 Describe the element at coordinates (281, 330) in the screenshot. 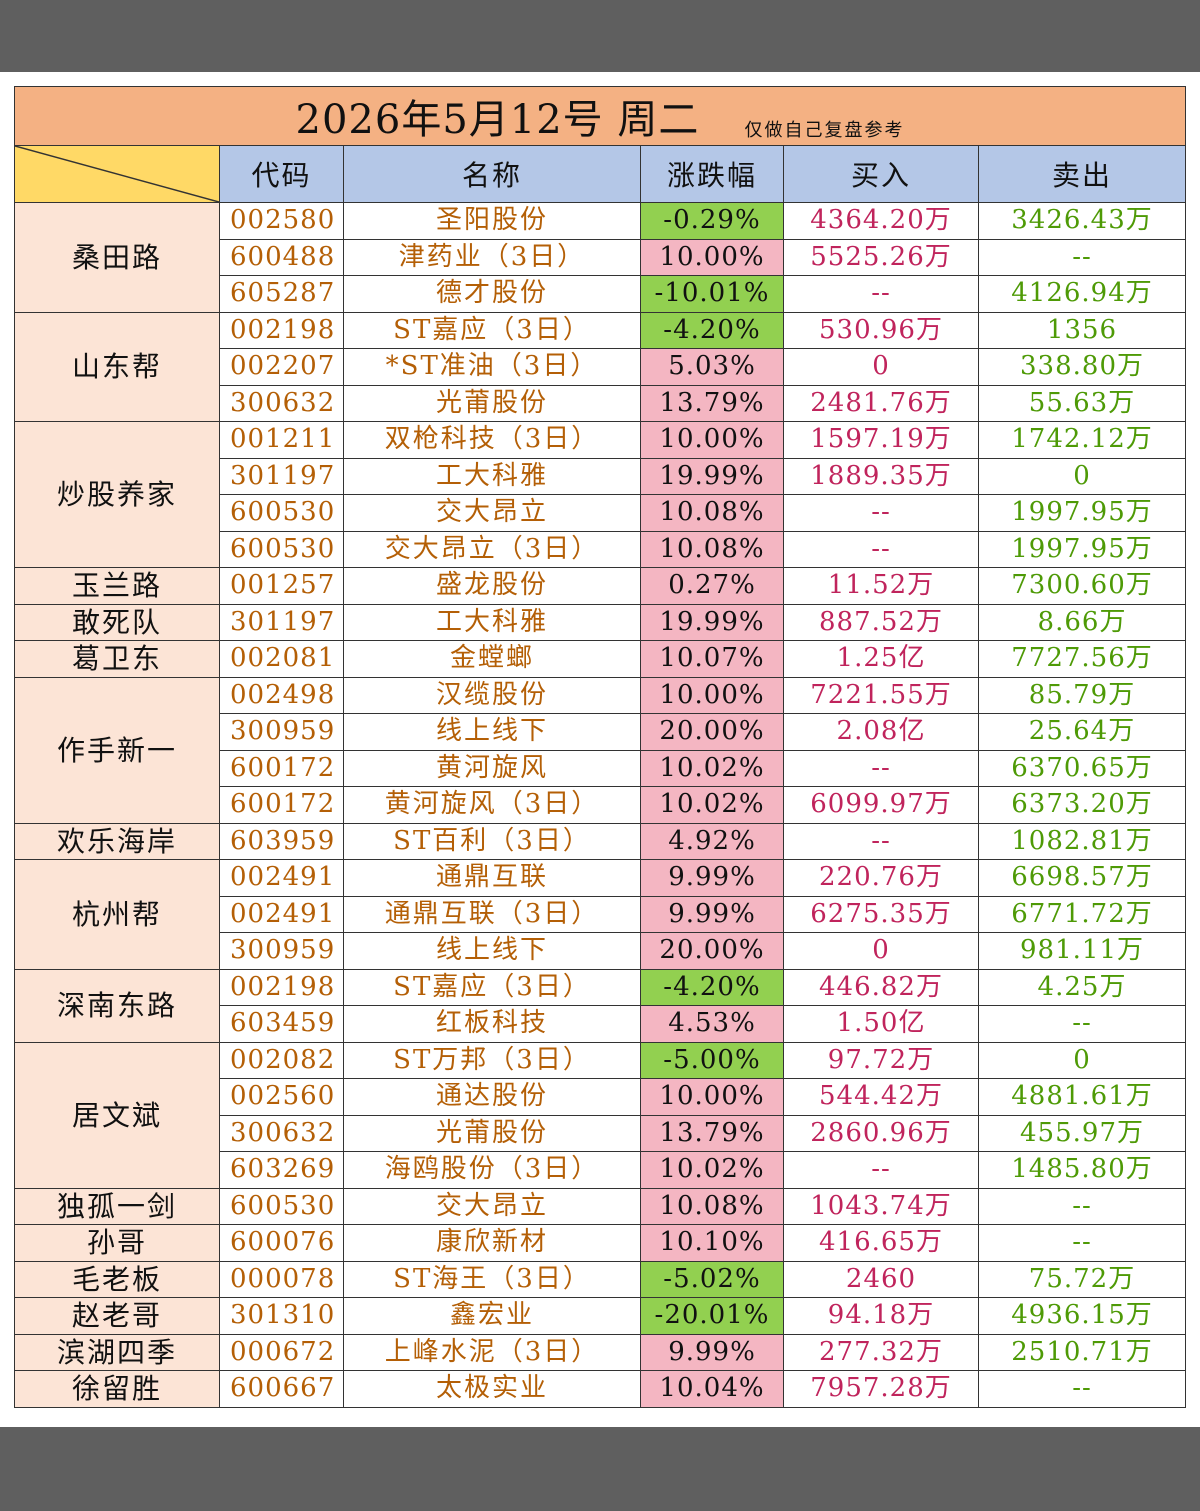

I see `code-cell: 002198` at that location.